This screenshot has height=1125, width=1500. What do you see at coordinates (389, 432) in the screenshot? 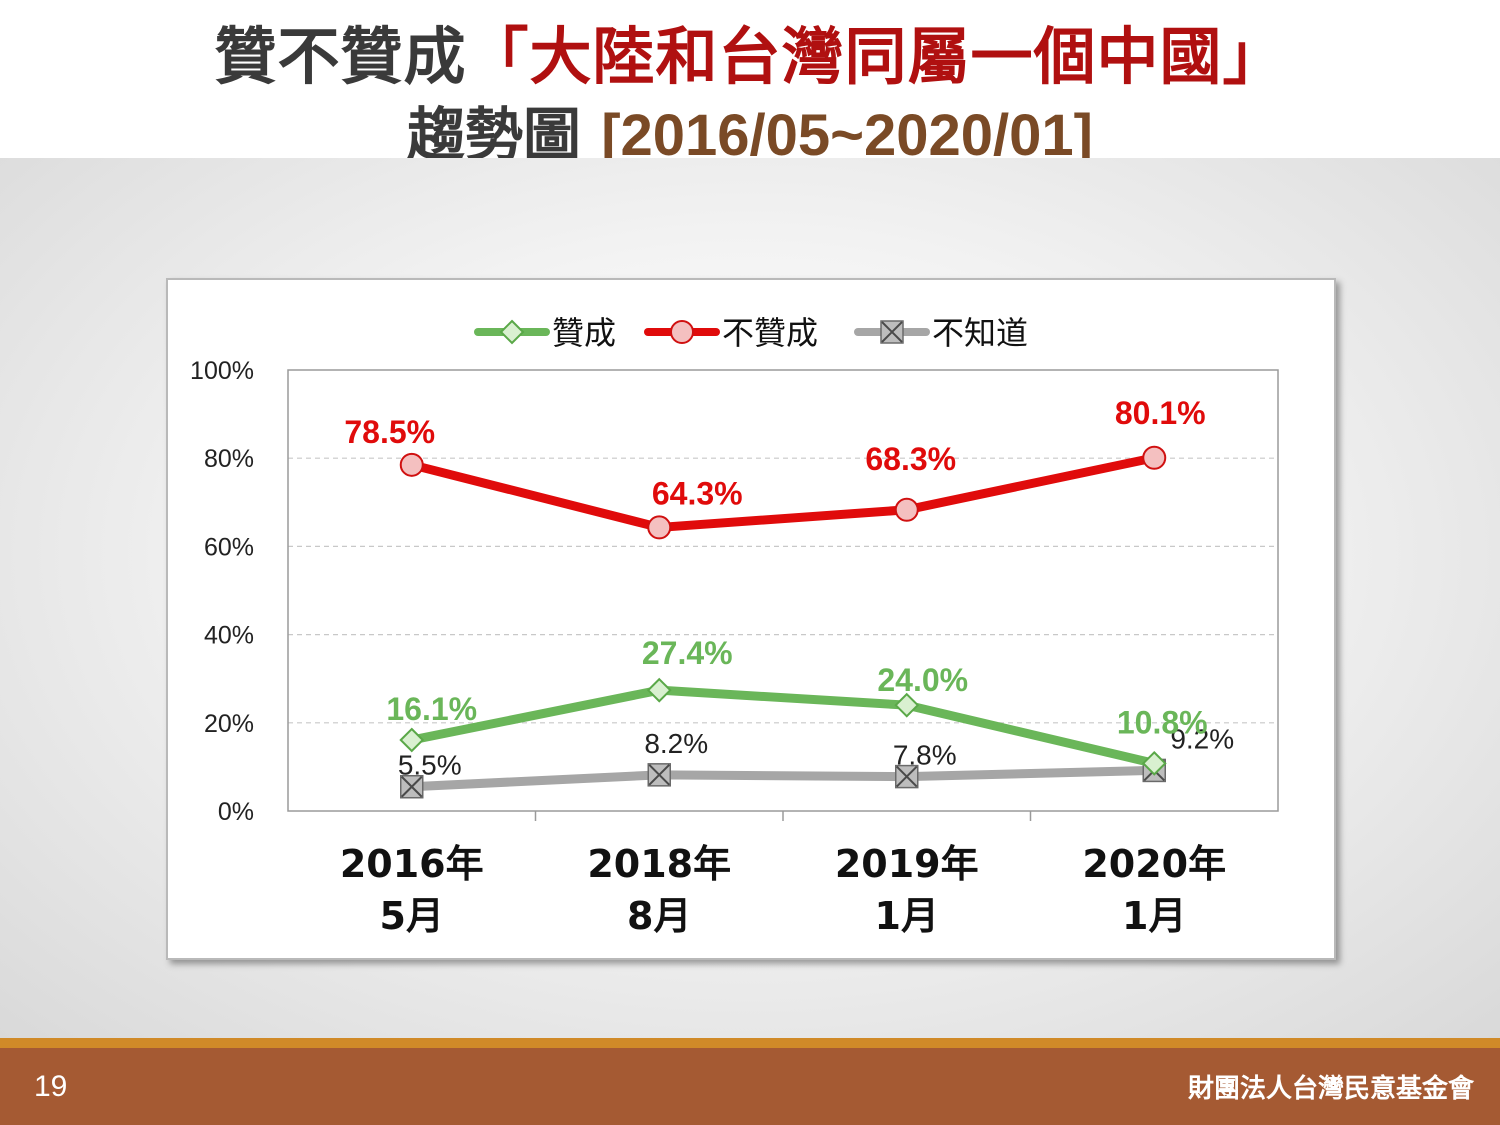
I see `data-label: 78.5%` at bounding box center [389, 432].